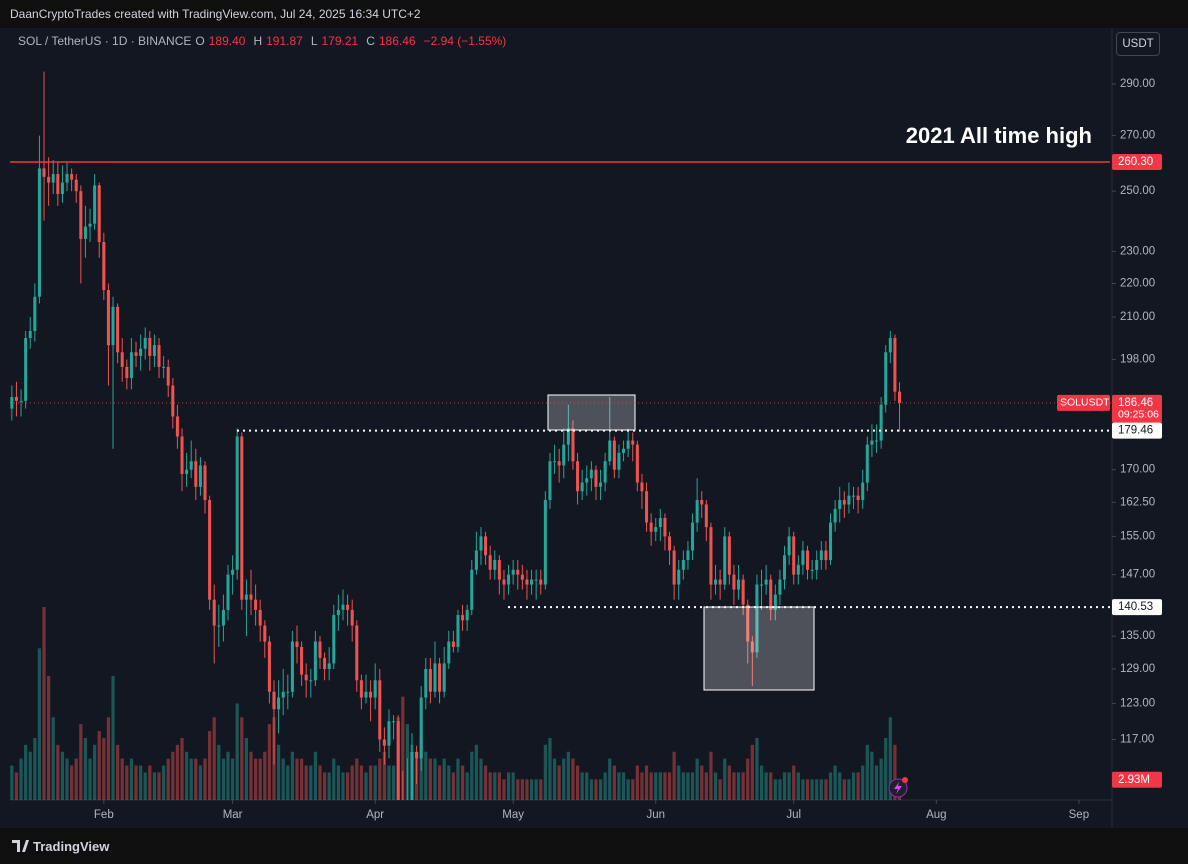 The width and height of the screenshot is (1188, 864). What do you see at coordinates (655, 815) in the screenshot?
I see `x-tick-label: Jun` at bounding box center [655, 815].